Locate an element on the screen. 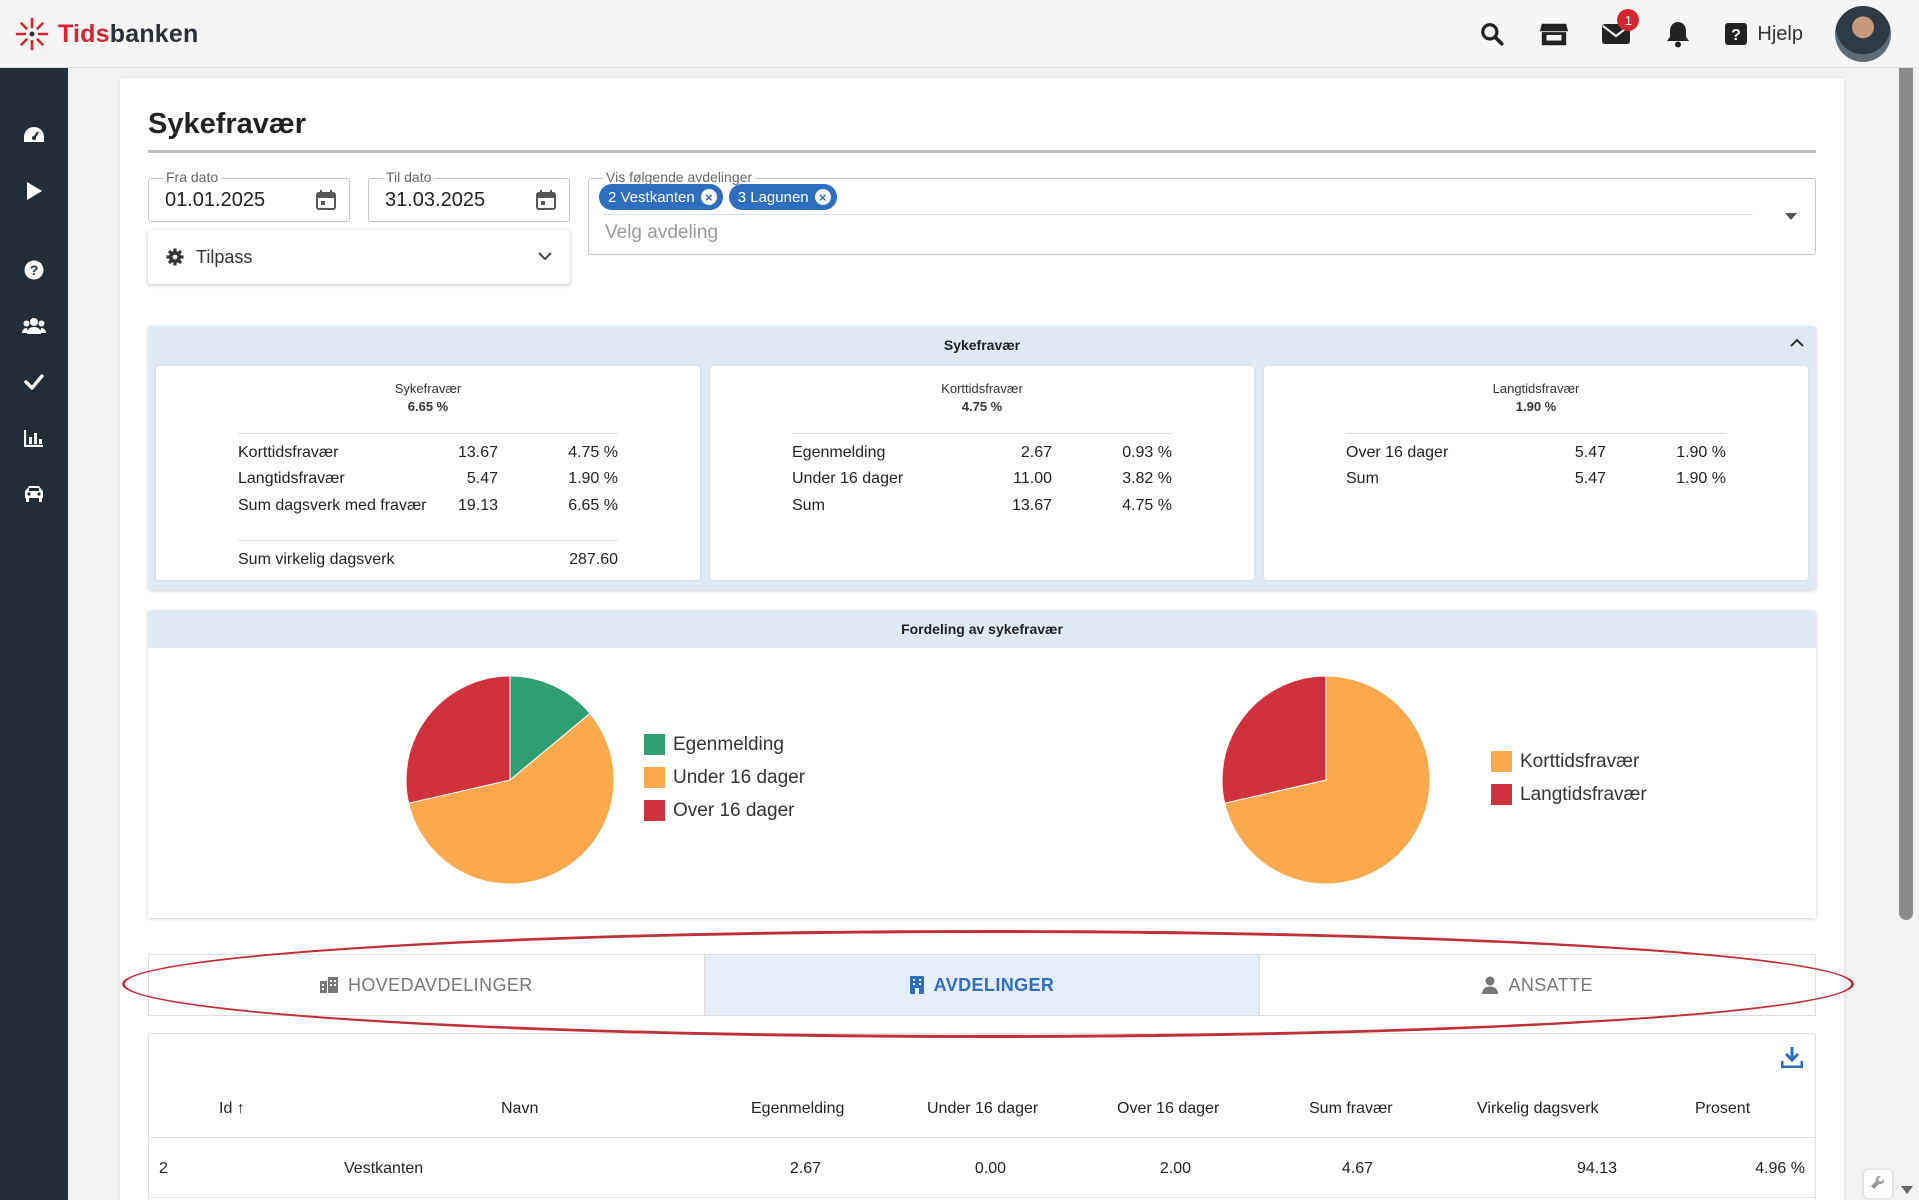 The height and width of the screenshot is (1200, 1919). distribution-panel-title: Fordeling av sykefravær is located at coordinates (982, 629).